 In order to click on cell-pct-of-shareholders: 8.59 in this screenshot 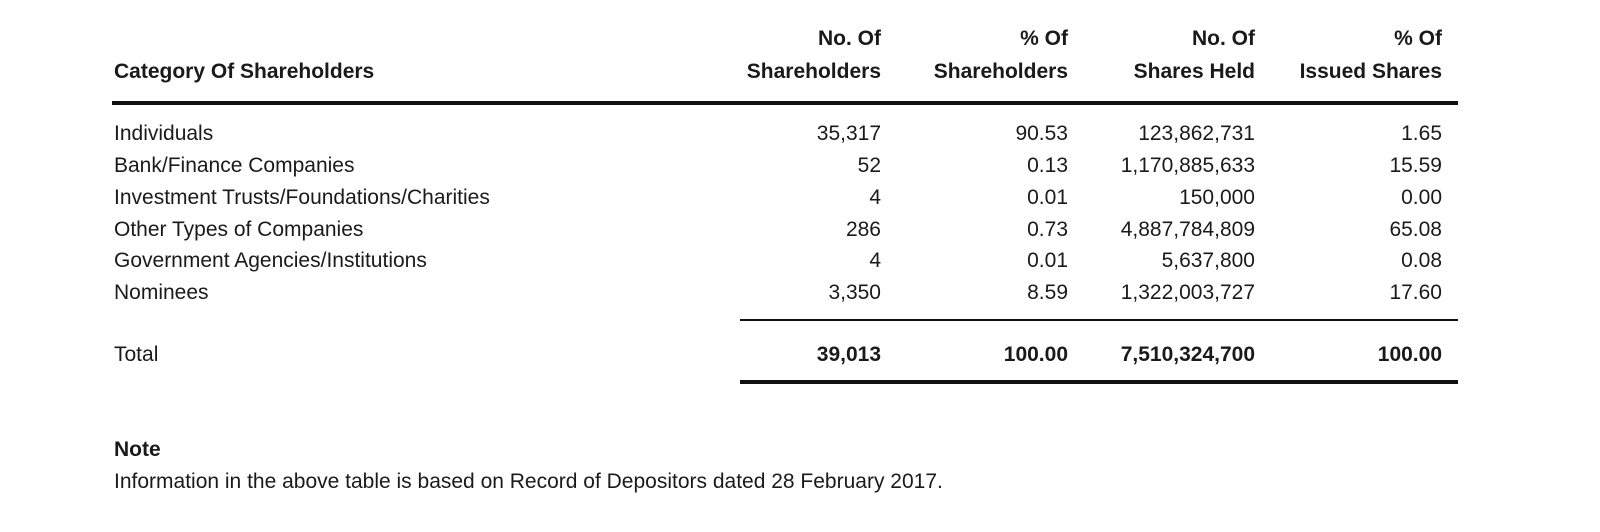, I will do `click(1047, 292)`.